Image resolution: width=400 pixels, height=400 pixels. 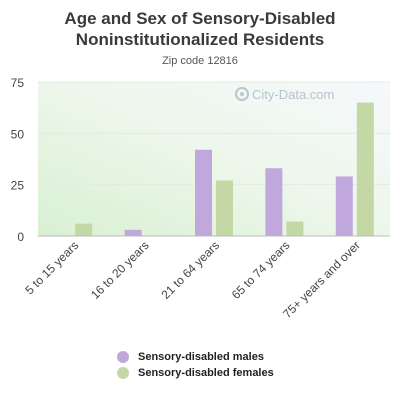 I want to click on y-tick-label: 0, so click(x=20, y=237).